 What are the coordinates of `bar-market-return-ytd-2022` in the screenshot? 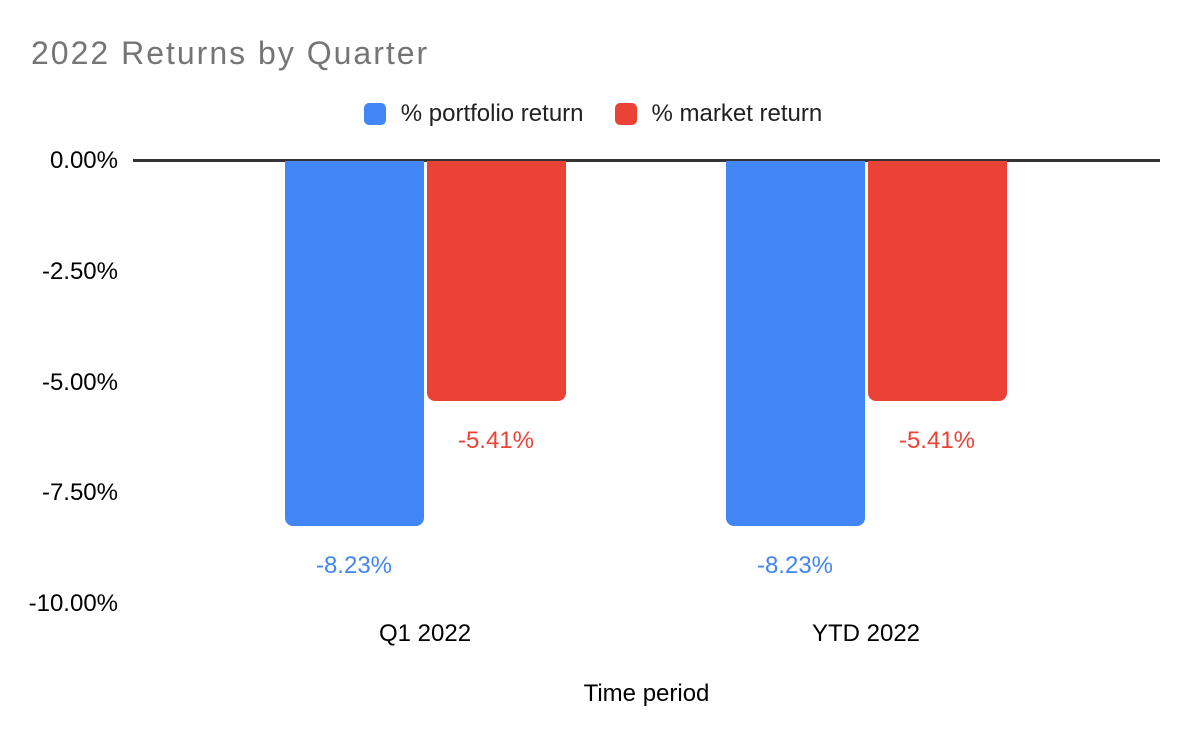 It's located at (937, 281).